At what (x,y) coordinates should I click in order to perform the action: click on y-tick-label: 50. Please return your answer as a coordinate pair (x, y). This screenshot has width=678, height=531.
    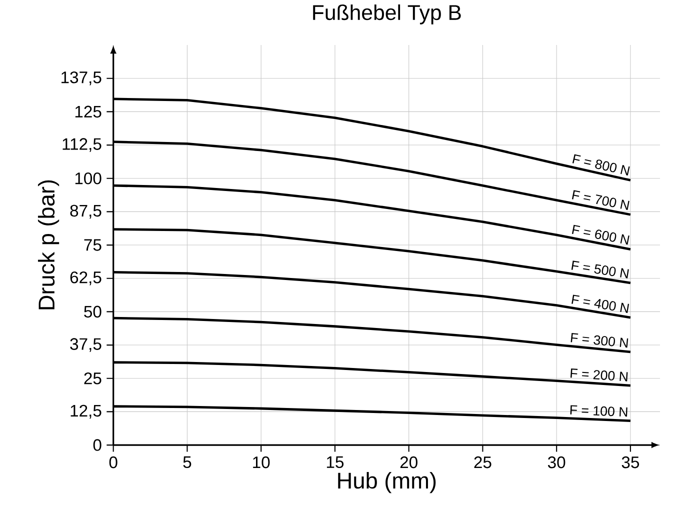
    Looking at the image, I should click on (93, 312).